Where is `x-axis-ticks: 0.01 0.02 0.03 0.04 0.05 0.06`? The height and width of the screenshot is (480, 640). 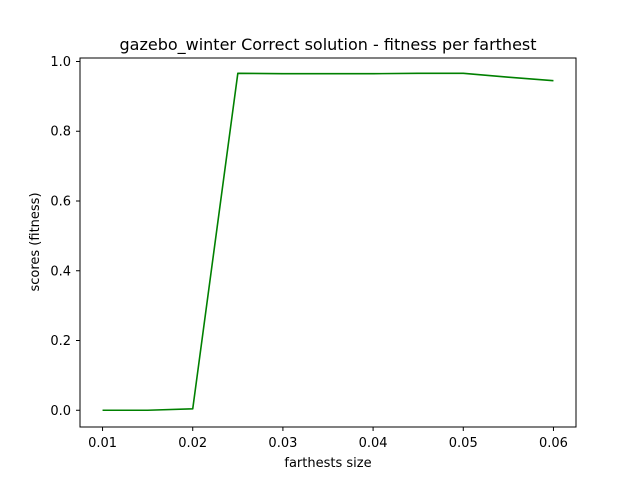 x-axis-ticks: 0.01 0.02 0.03 0.04 0.05 0.06 is located at coordinates (328, 439).